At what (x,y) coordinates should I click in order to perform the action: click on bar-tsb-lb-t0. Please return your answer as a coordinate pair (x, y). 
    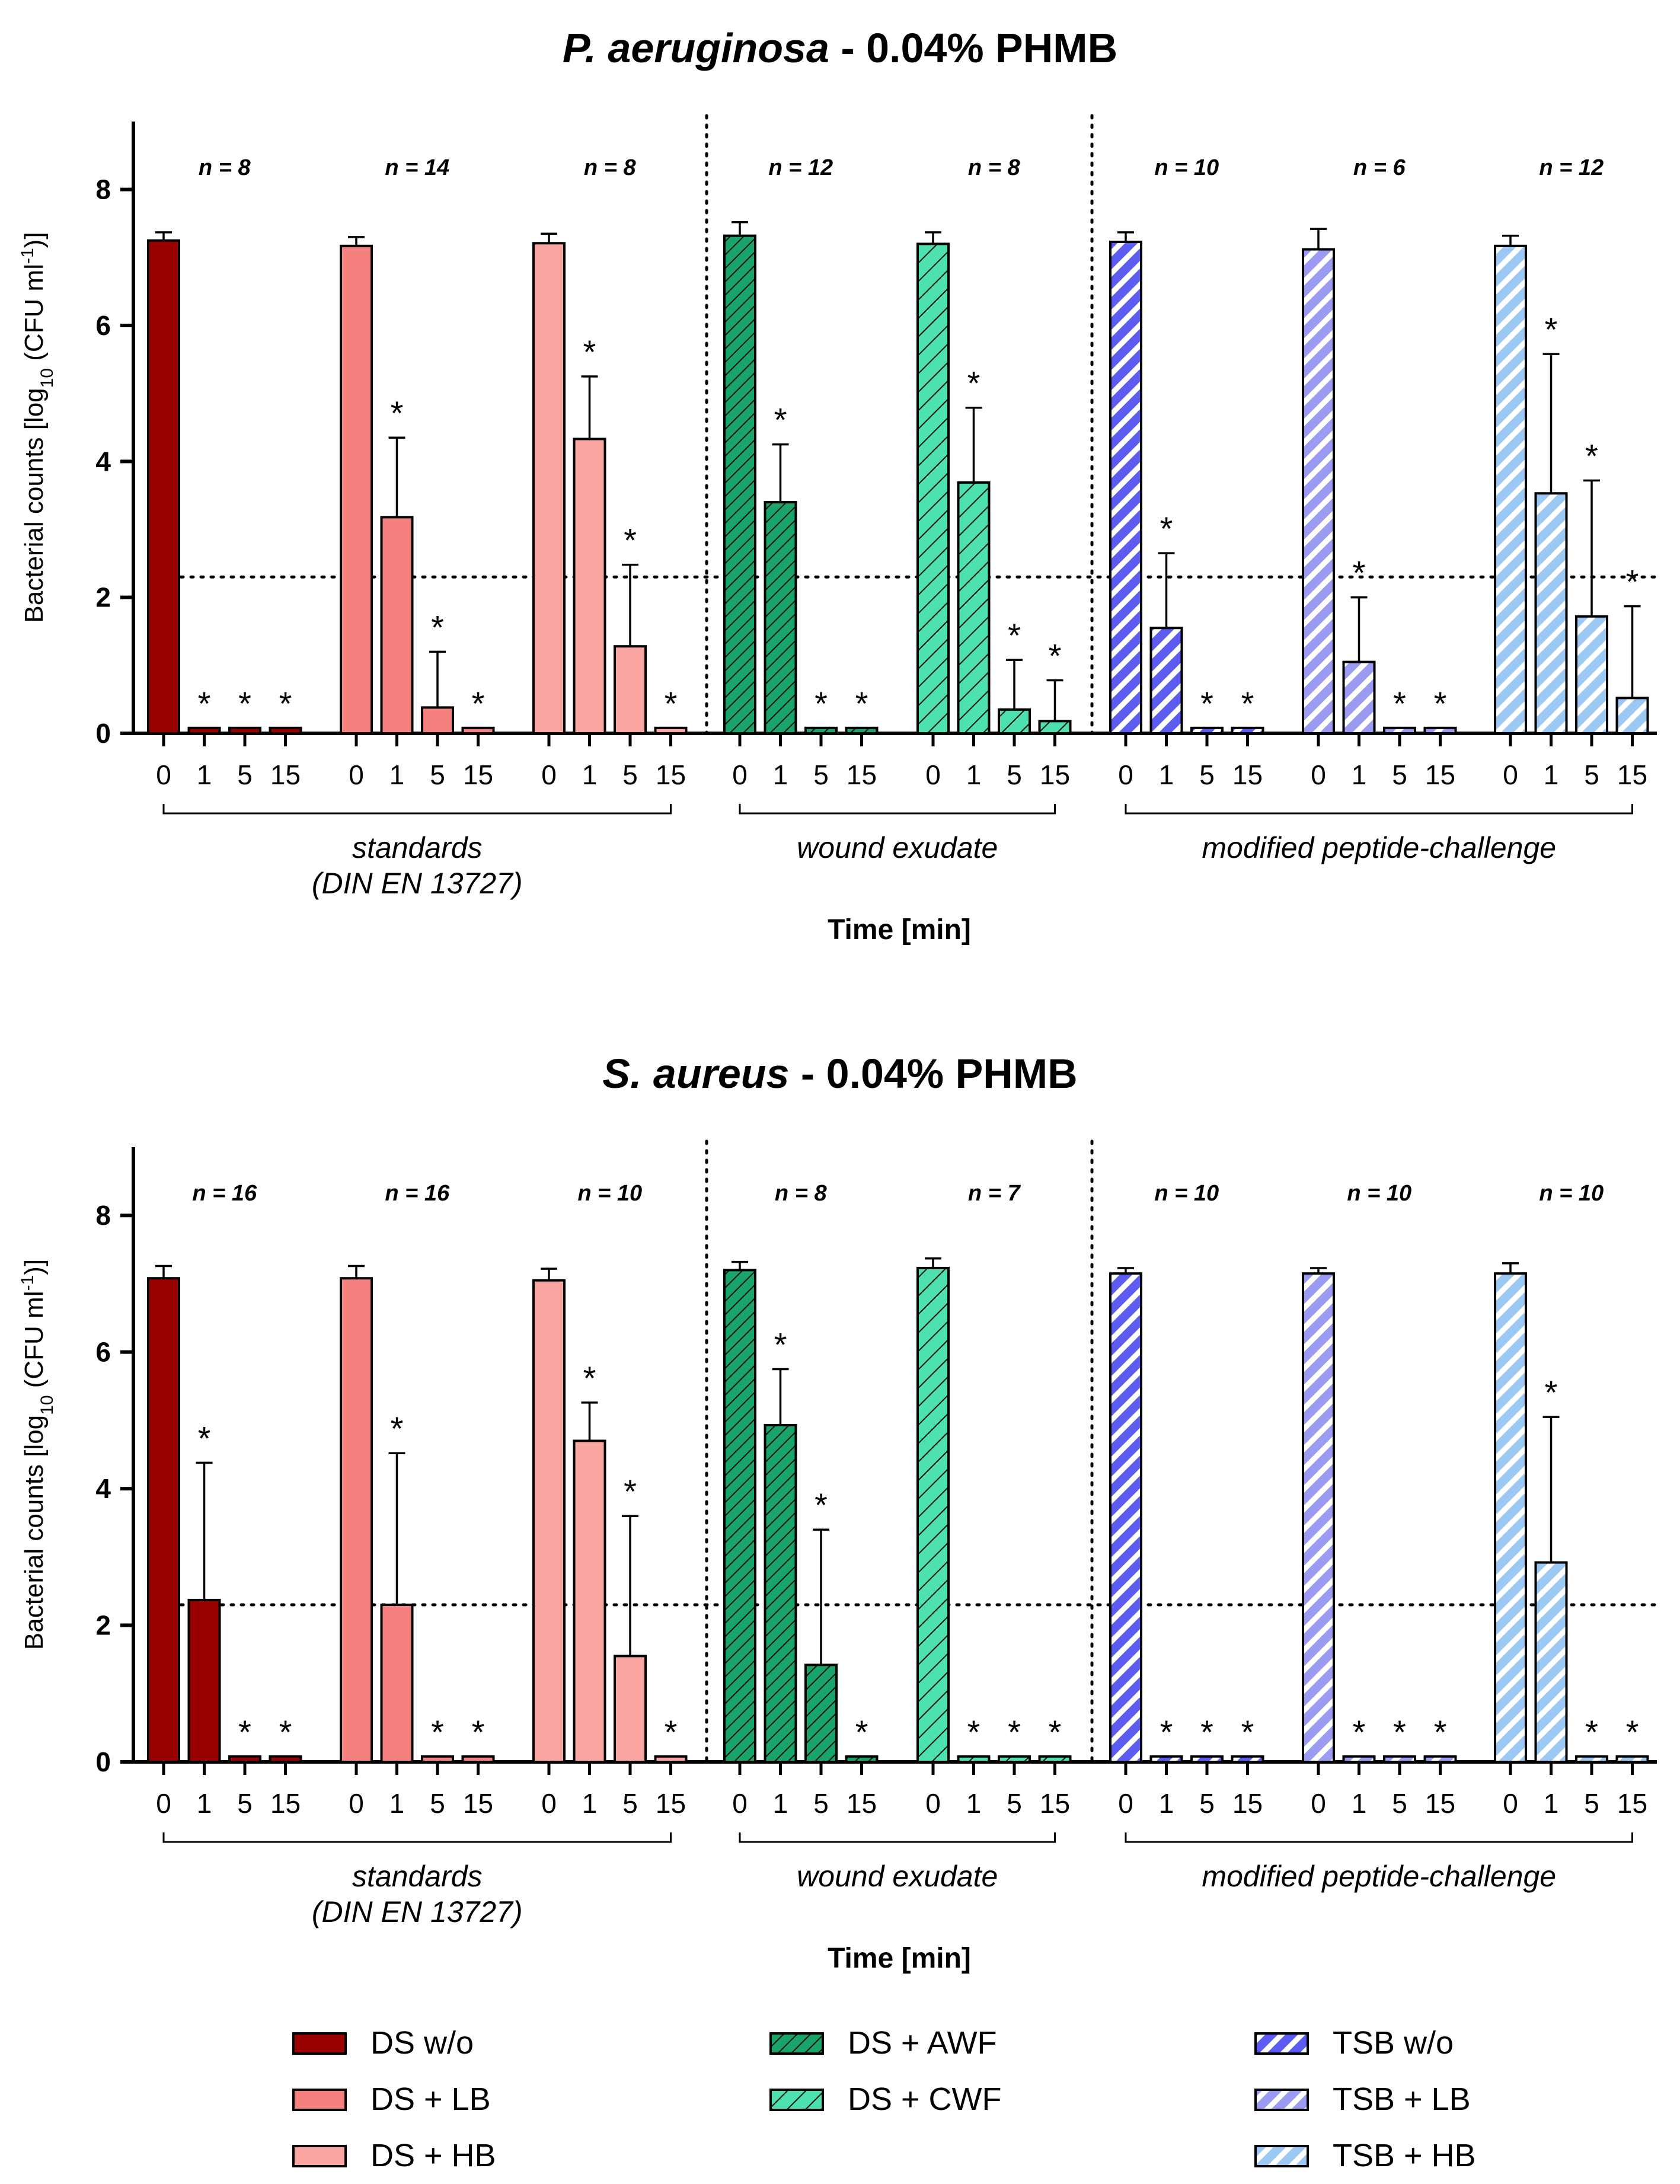
    Looking at the image, I should click on (1318, 492).